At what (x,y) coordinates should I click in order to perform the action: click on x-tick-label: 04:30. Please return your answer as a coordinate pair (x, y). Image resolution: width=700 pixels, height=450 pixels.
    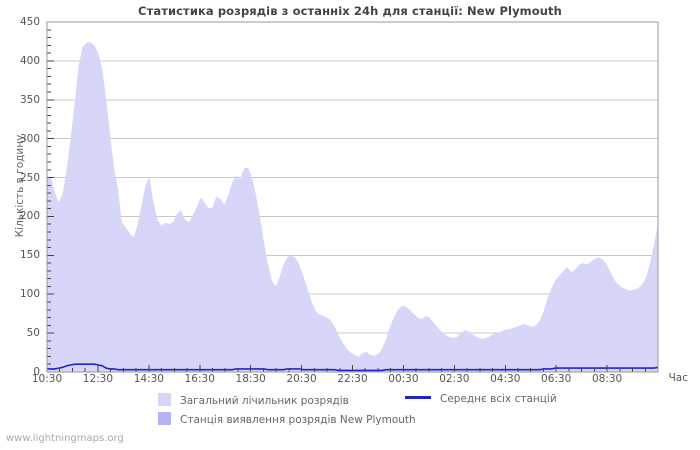
    Looking at the image, I should click on (505, 379).